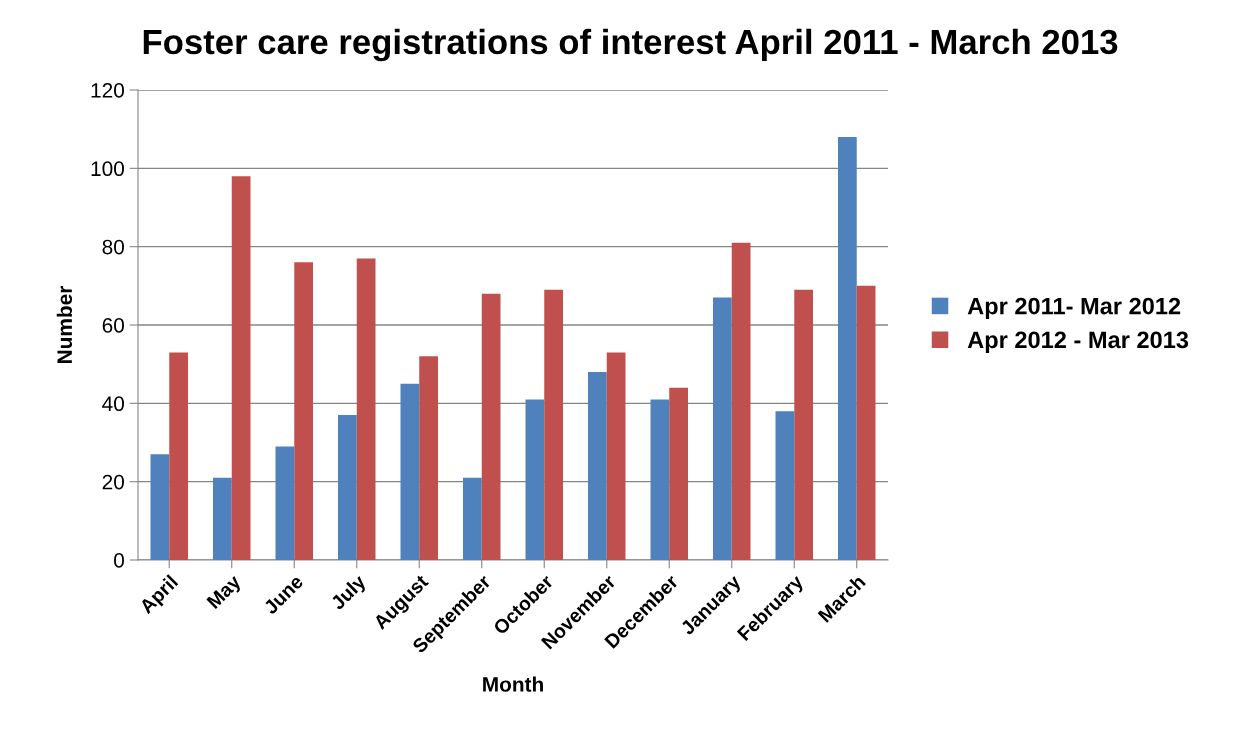 This screenshot has height=756, width=1254. What do you see at coordinates (225, 592) in the screenshot?
I see `x-tick-label: May` at bounding box center [225, 592].